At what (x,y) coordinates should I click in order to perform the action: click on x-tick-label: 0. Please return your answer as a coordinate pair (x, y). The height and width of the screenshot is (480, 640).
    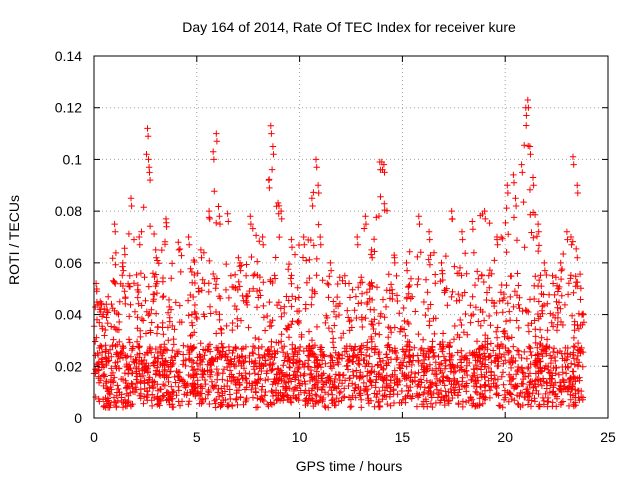
    Looking at the image, I should click on (94, 437).